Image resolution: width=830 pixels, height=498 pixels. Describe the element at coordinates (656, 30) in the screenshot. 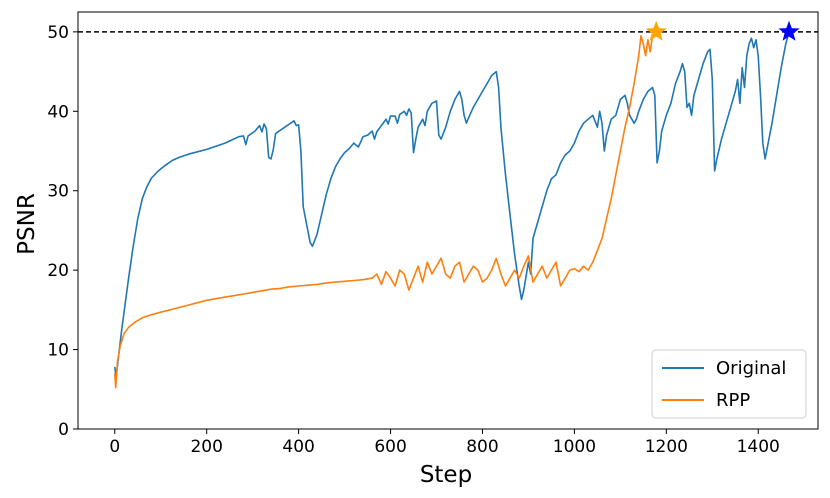

I see `star-marker-rpp` at that location.